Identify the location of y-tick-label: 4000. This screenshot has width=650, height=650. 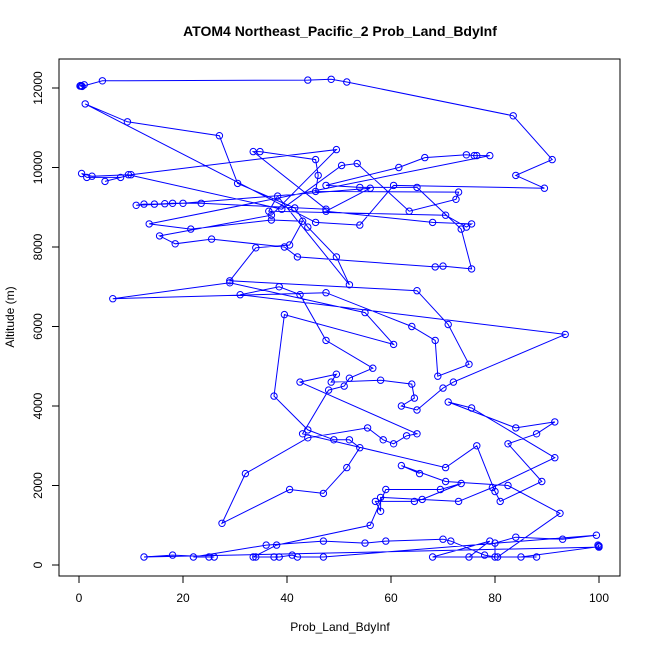
(38, 405).